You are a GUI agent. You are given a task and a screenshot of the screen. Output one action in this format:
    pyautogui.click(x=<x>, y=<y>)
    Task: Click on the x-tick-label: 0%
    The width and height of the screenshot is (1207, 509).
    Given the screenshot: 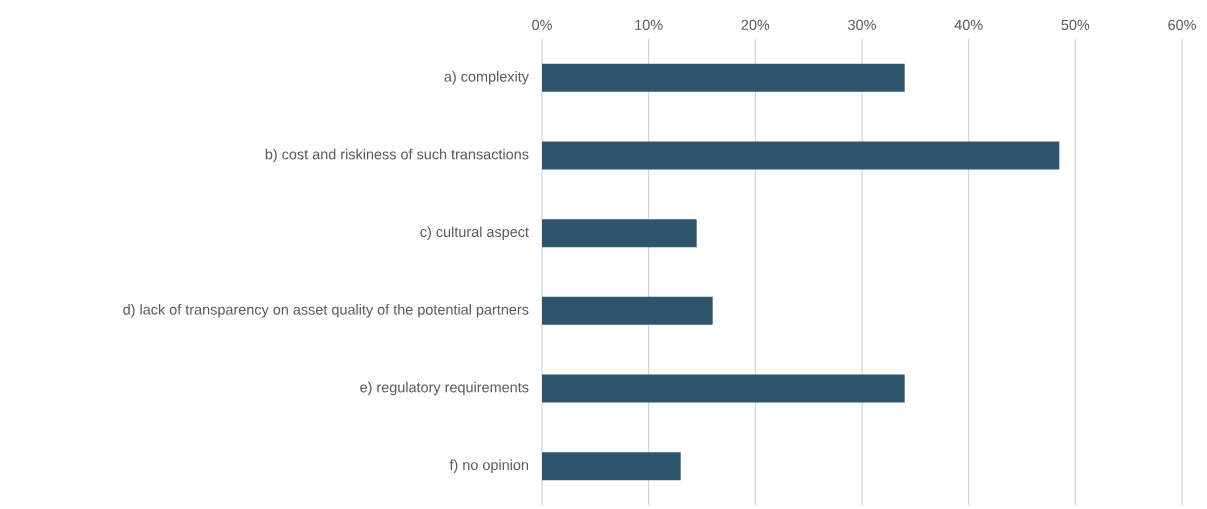 What is the action you would take?
    pyautogui.click(x=542, y=24)
    